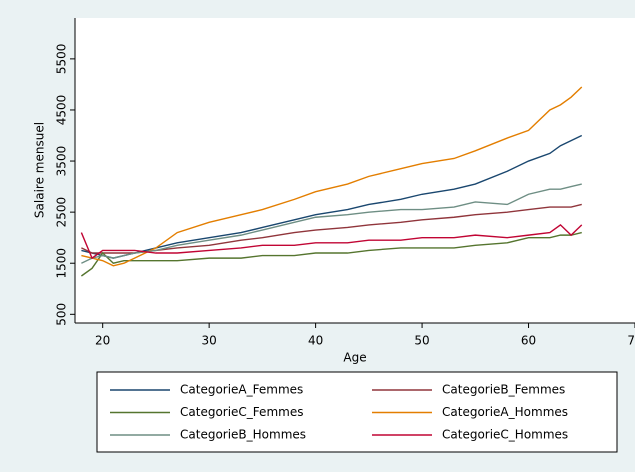  What do you see at coordinates (62, 161) in the screenshot?
I see `y-tick-label: 3500` at bounding box center [62, 161].